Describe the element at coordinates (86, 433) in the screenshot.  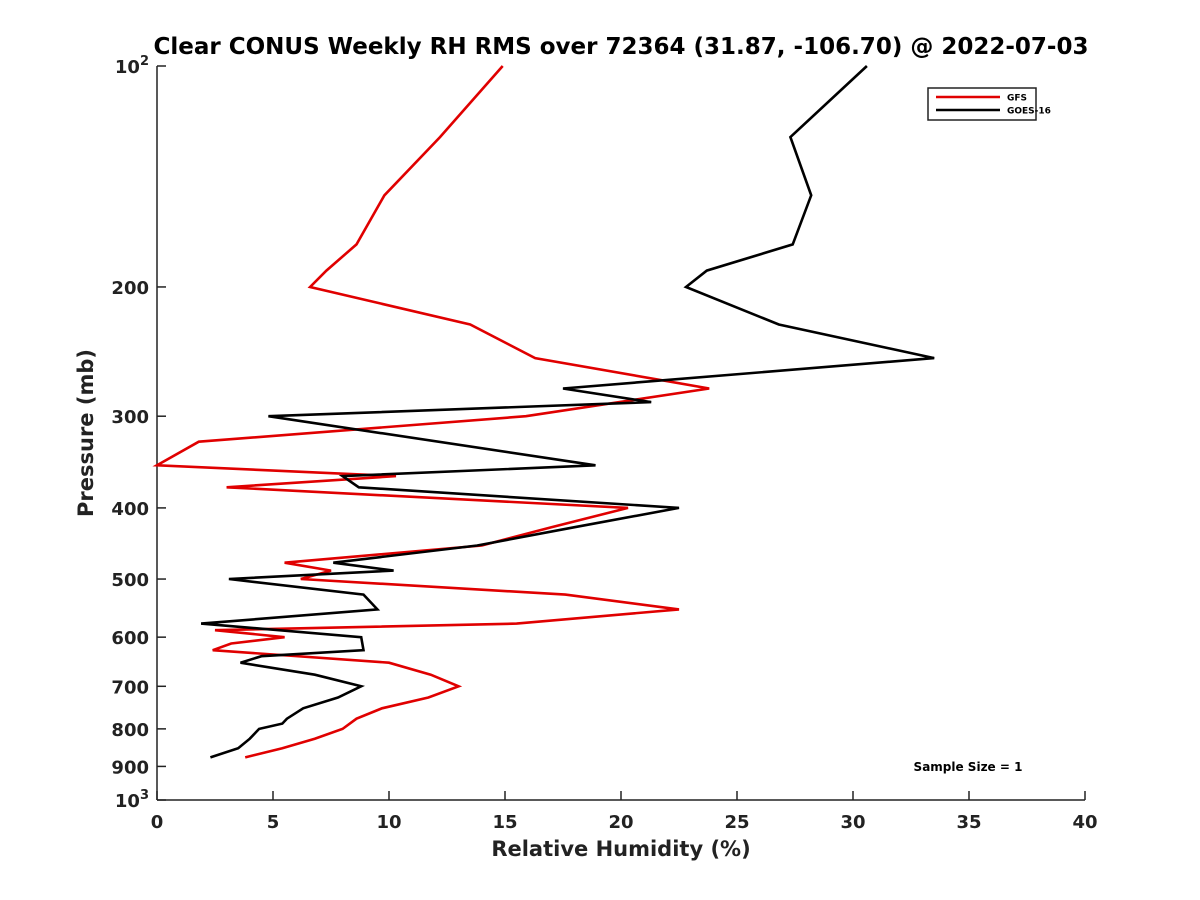
I see `y-axis-label: Pressure (mb)` at that location.